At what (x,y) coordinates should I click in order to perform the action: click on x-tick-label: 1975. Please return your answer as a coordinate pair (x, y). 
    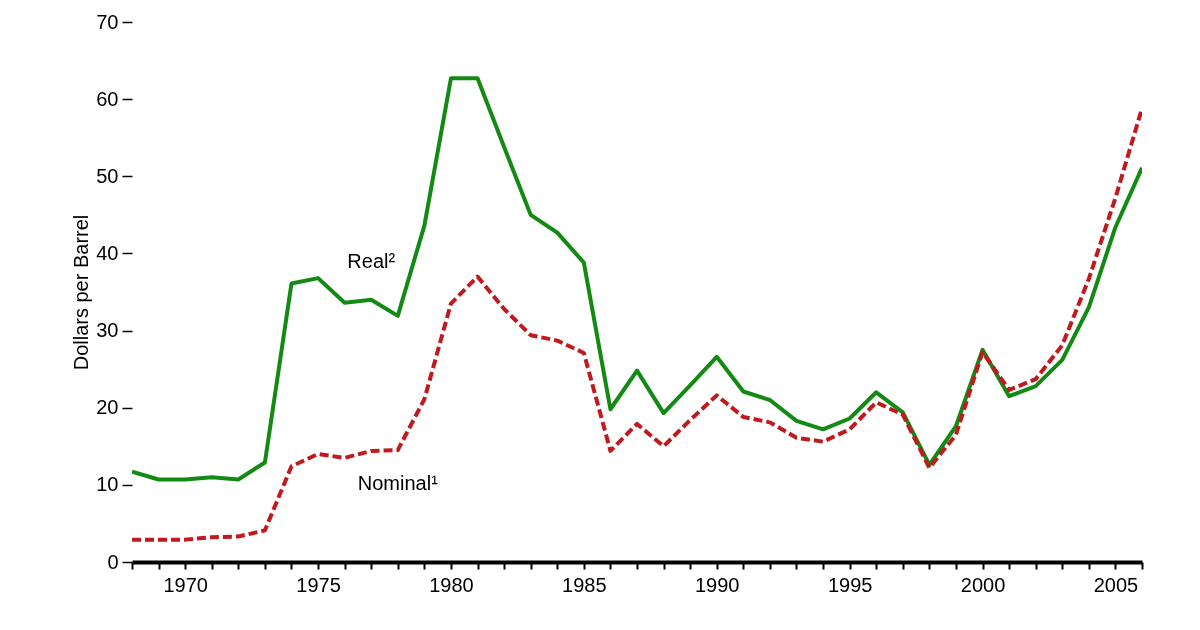
    Looking at the image, I should click on (318, 584).